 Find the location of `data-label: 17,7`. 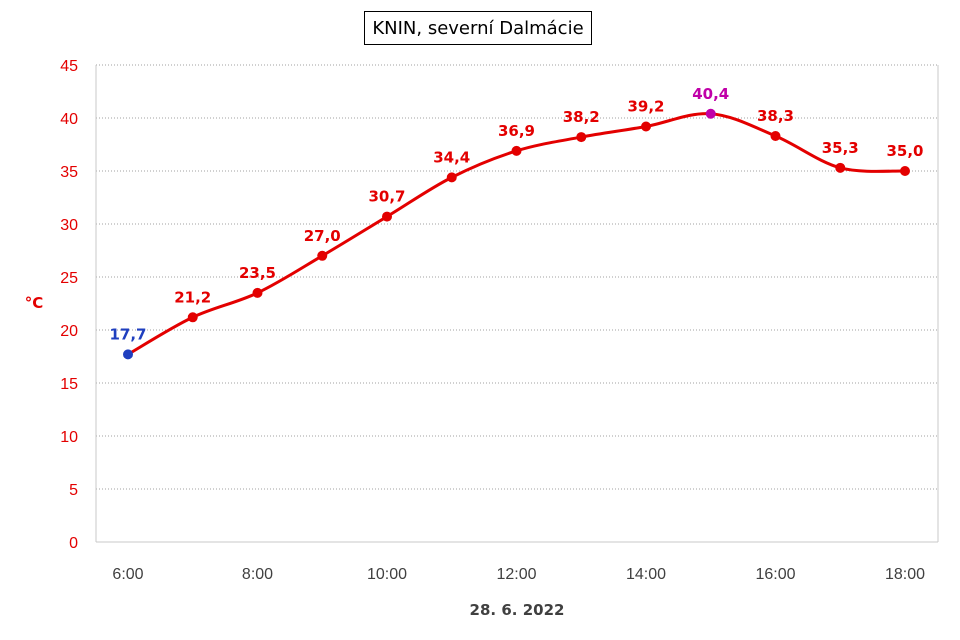

data-label: 17,7 is located at coordinates (127, 334).